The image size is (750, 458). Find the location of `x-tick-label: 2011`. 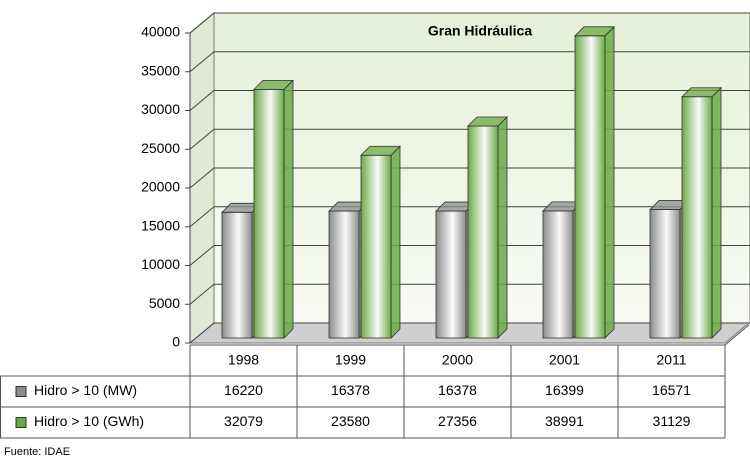

x-tick-label: 2011 is located at coordinates (671, 360).